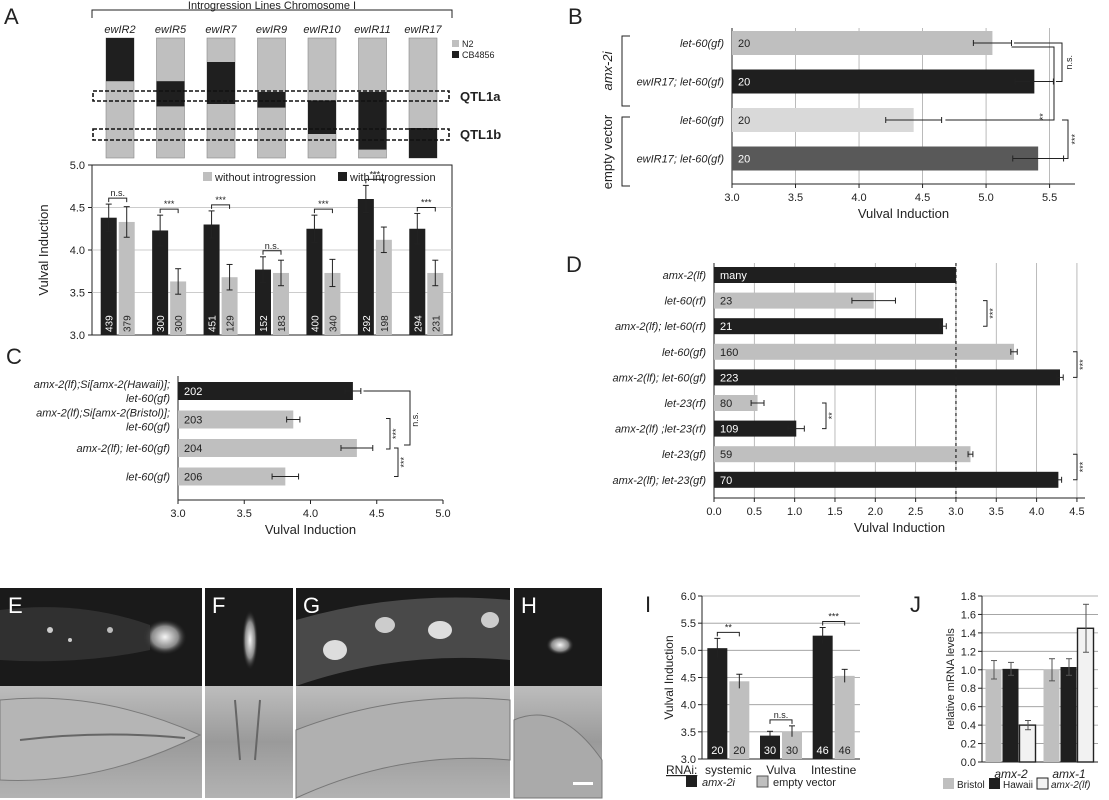 This screenshot has height=800, width=1109. What do you see at coordinates (688, 597) in the screenshot?
I see `y-tick-label: 6.0` at bounding box center [688, 597].